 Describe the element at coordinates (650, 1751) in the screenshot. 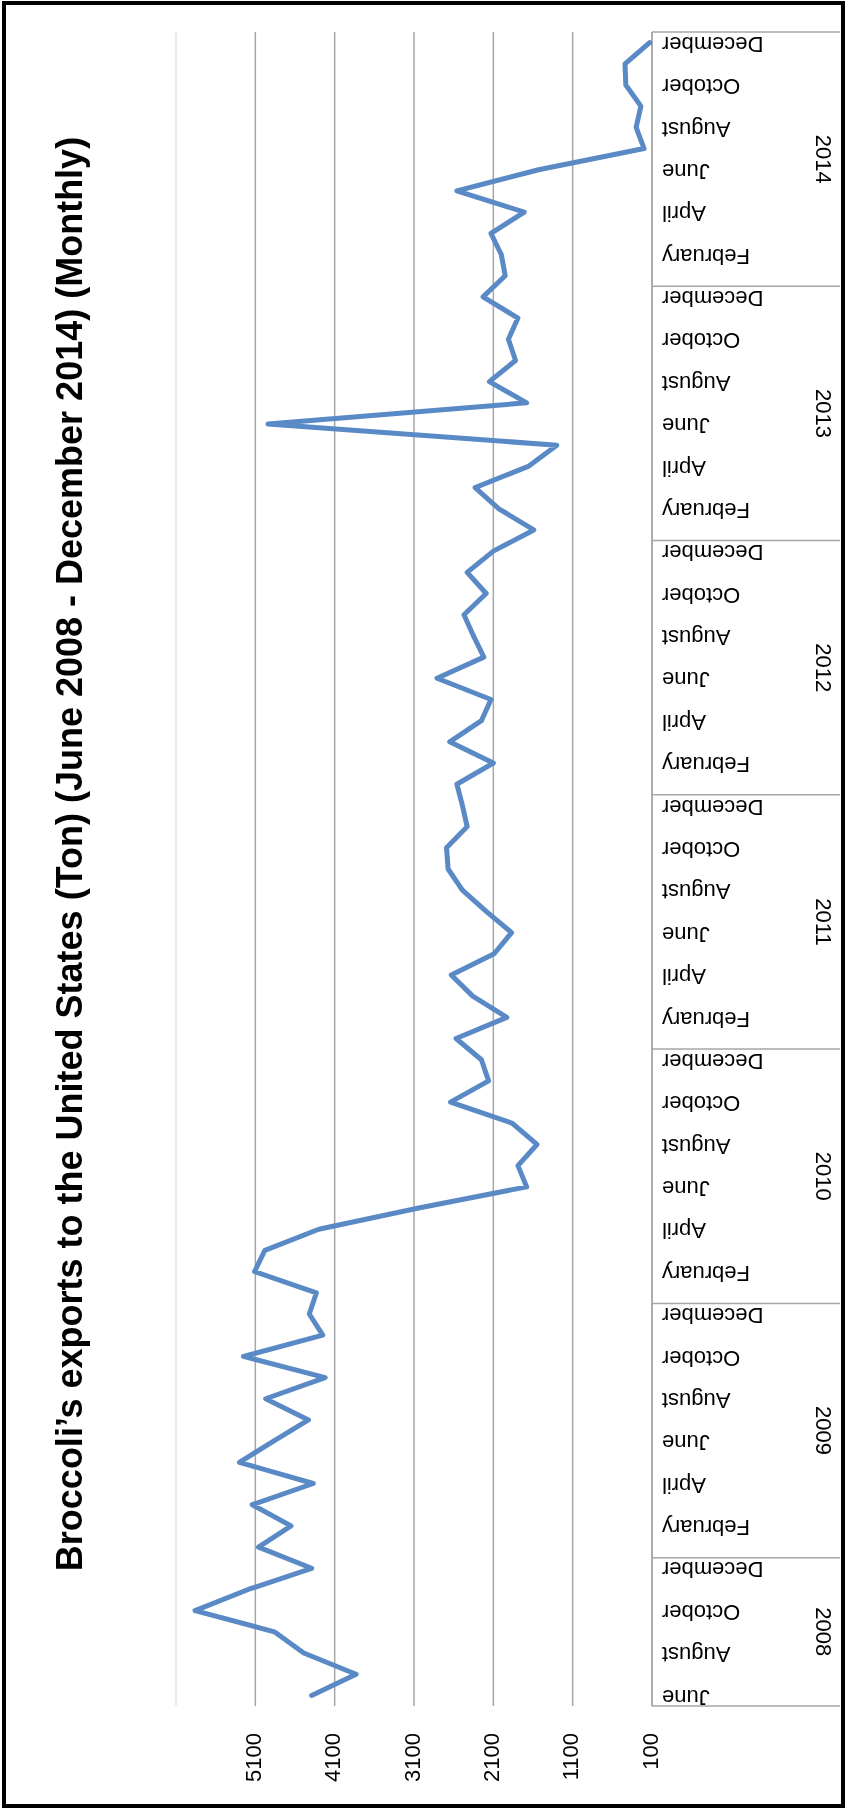

I see `x-tick-label: 100` at that location.